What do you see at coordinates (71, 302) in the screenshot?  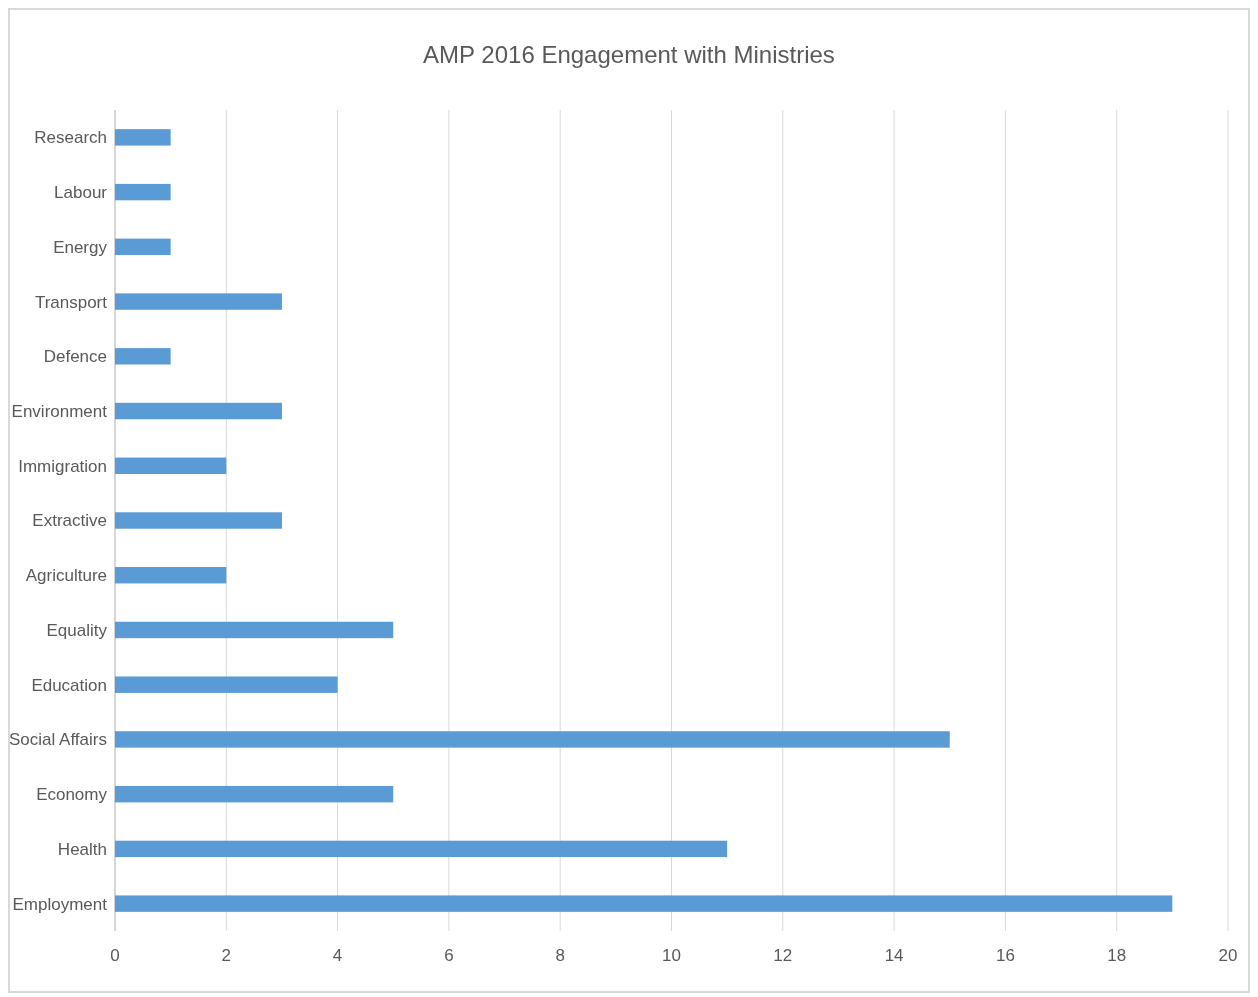 I see `y-tick-label: Transport` at bounding box center [71, 302].